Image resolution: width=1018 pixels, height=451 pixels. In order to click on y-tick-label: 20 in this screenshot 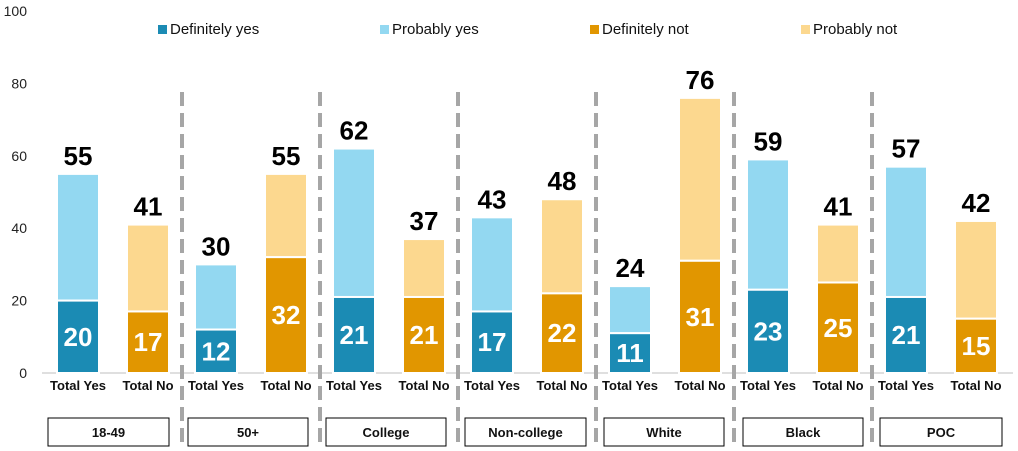, I will do `click(19, 301)`.